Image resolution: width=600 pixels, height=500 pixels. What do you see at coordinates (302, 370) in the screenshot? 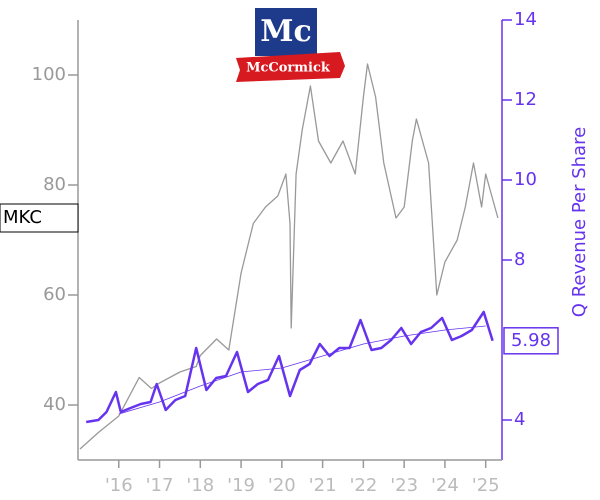
I see `series-line` at bounding box center [302, 370].